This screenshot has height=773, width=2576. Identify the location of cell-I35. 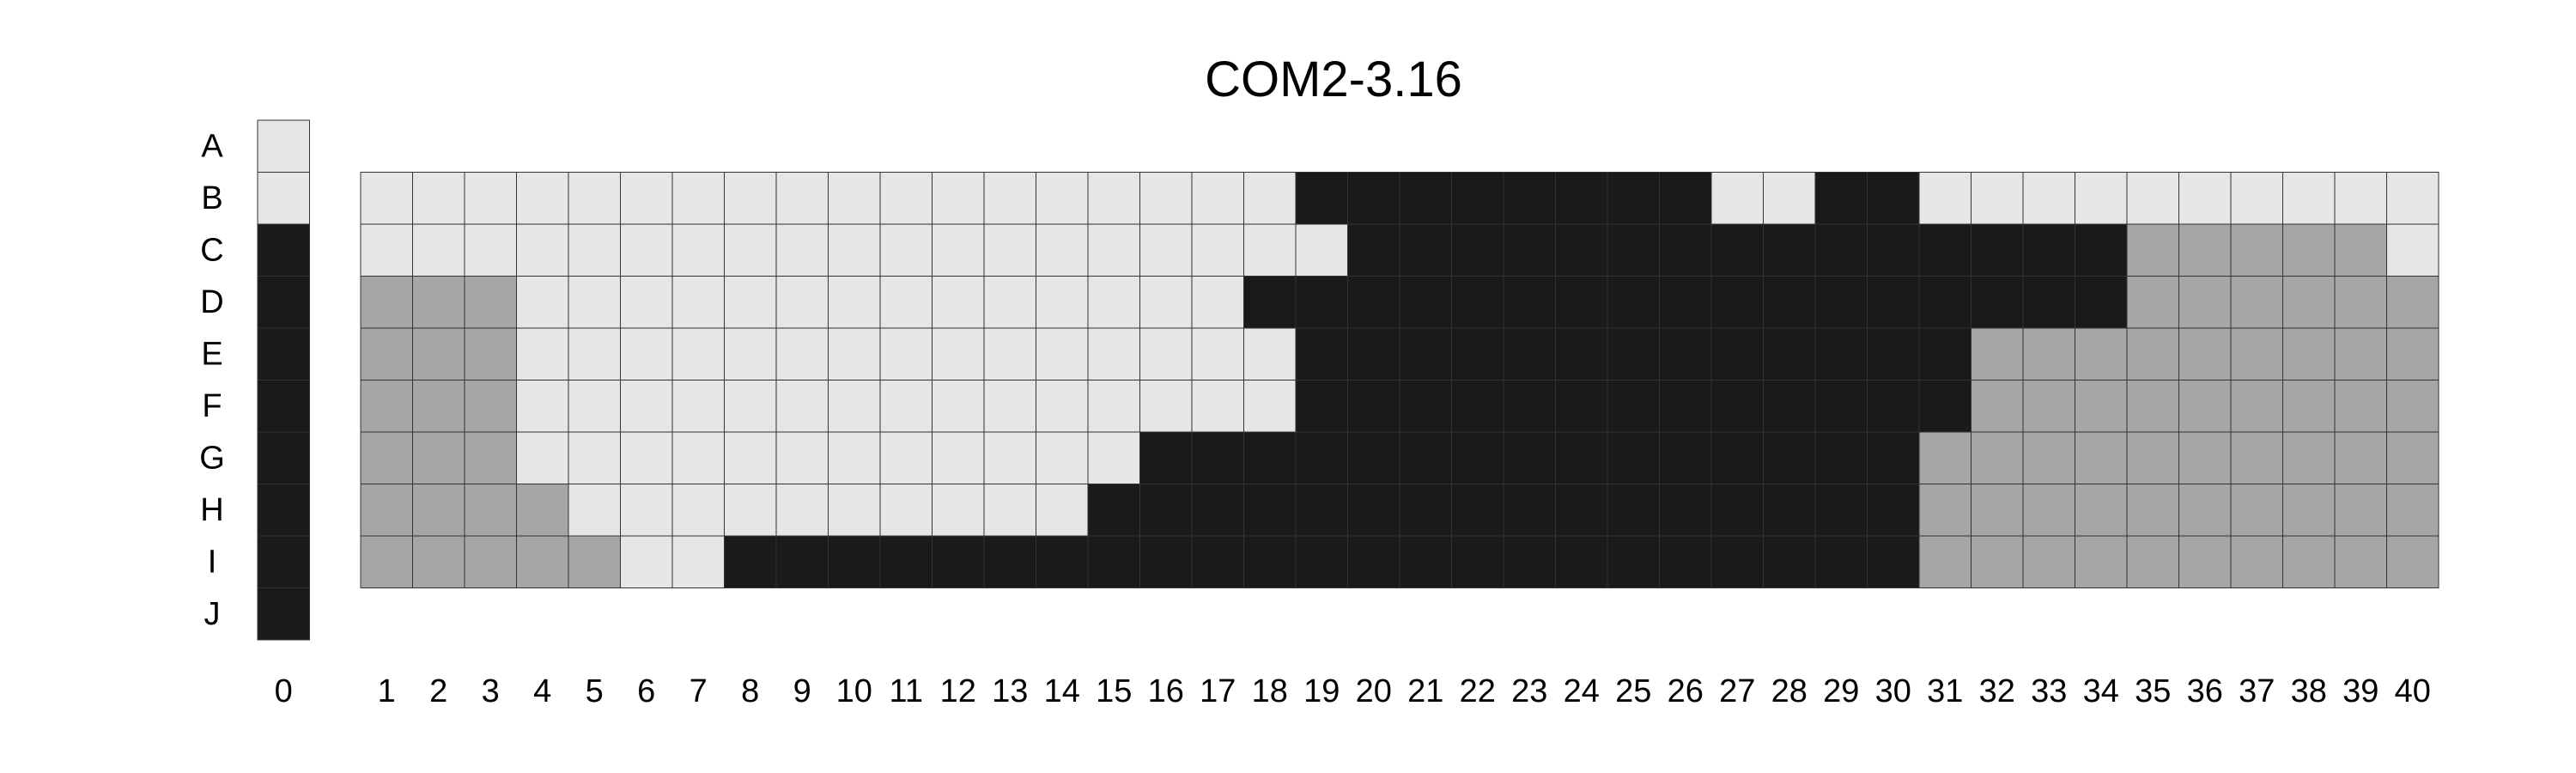
(2152, 561).